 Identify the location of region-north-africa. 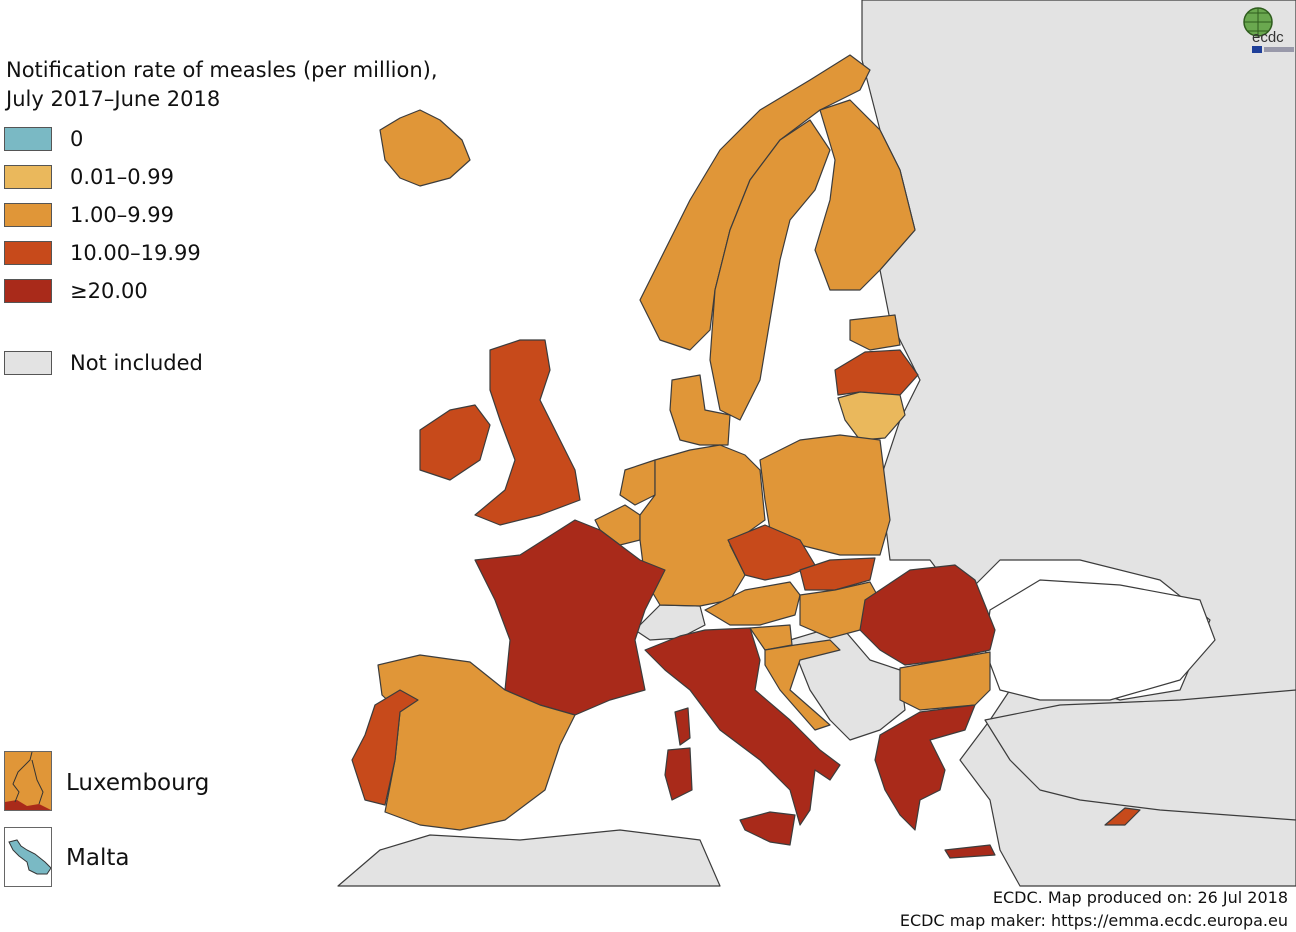
(529, 858).